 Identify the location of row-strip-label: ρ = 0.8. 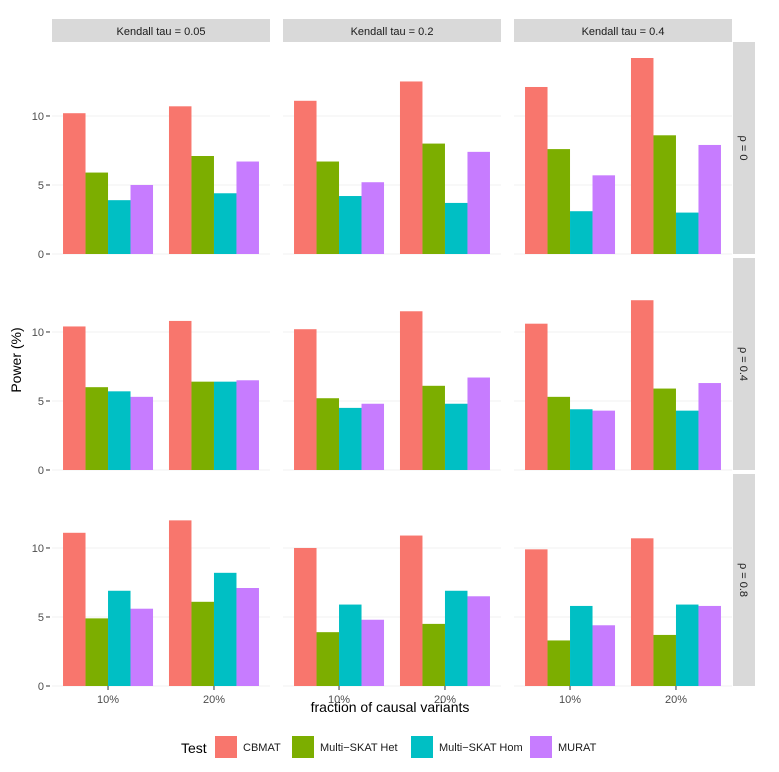
(743, 580).